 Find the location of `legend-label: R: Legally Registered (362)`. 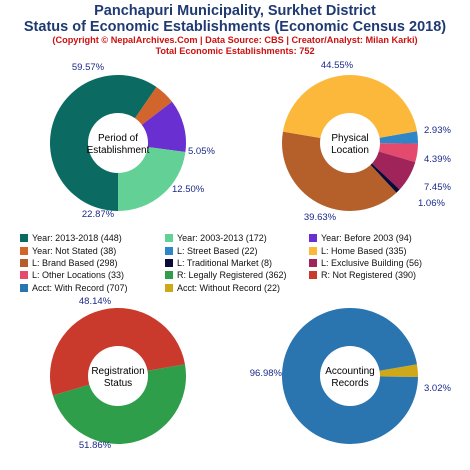

legend-label: R: Legally Registered (362) is located at coordinates (232, 275).